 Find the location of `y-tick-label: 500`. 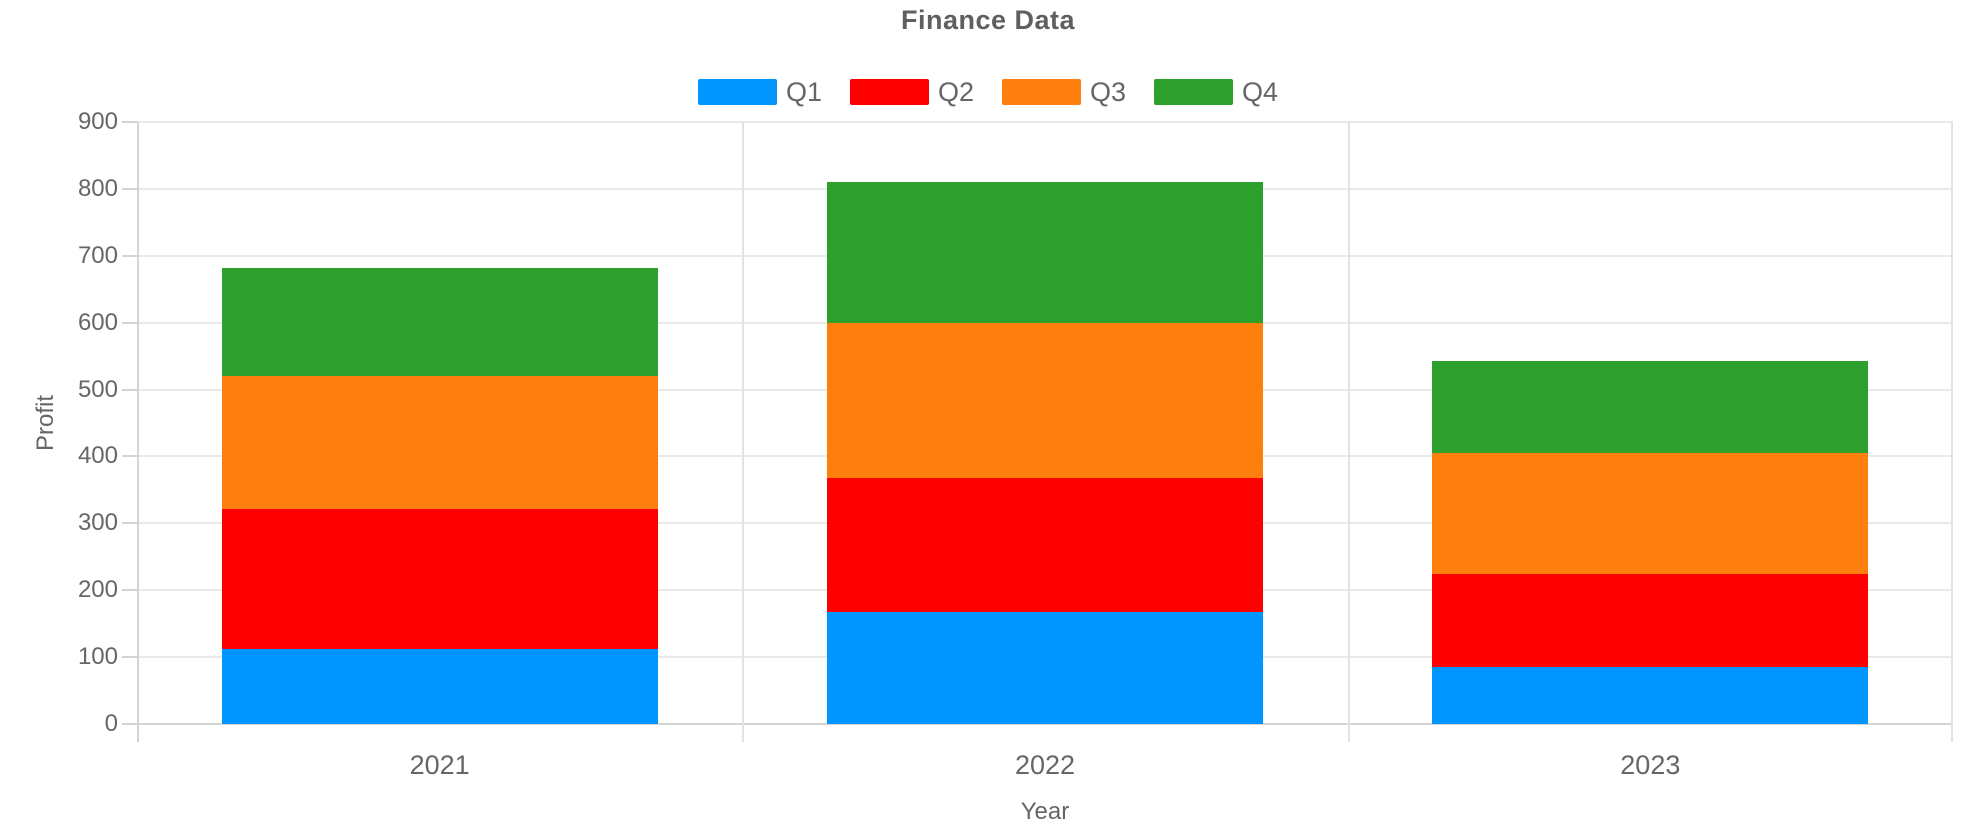

y-tick-label: 500 is located at coordinates (97, 389).